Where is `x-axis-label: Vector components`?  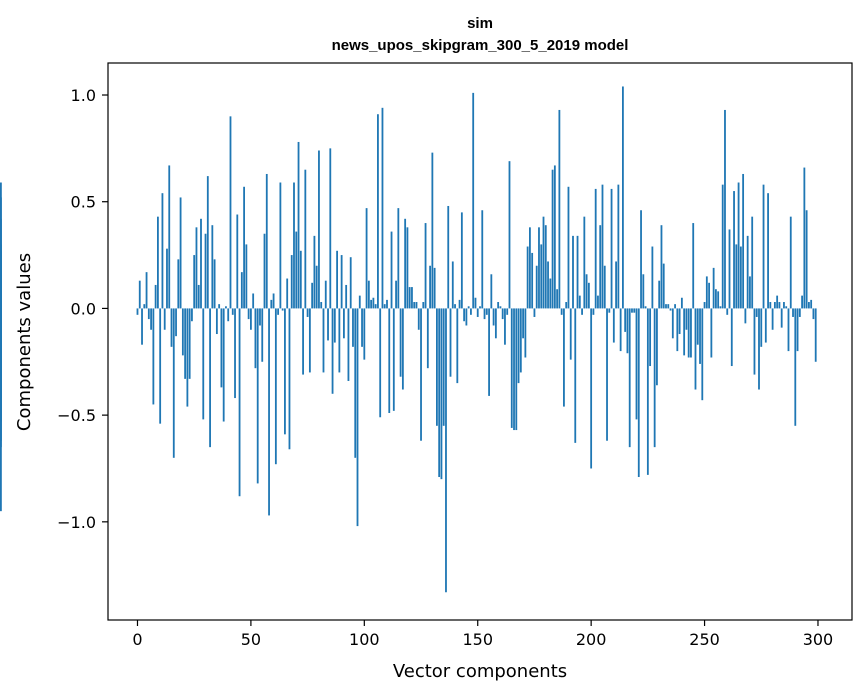 x-axis-label: Vector components is located at coordinates (480, 671).